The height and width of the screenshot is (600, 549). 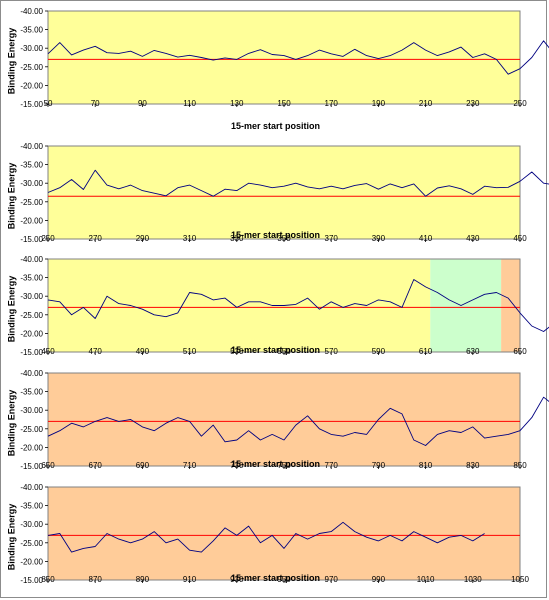 I want to click on x-tick-label: 1050, so click(x=520, y=579).